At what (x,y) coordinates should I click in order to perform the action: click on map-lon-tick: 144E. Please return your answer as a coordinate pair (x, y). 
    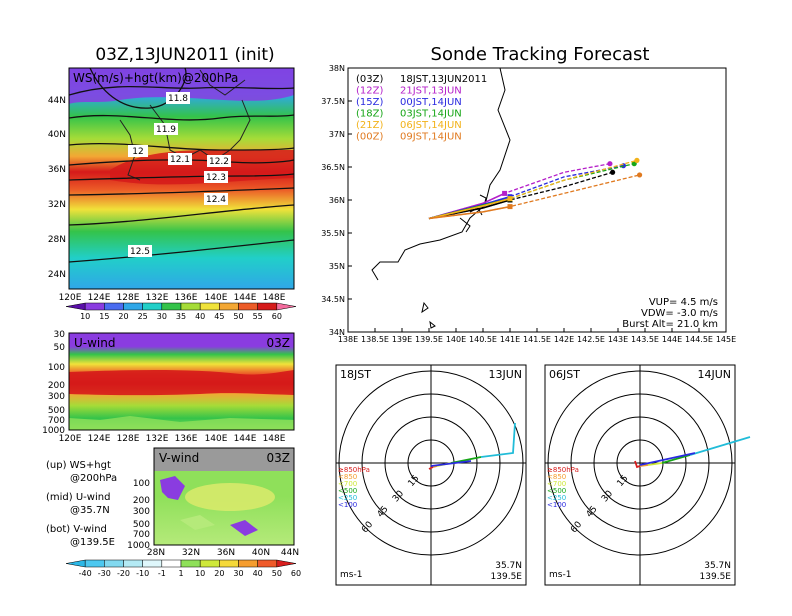
    Looking at the image, I should click on (245, 298).